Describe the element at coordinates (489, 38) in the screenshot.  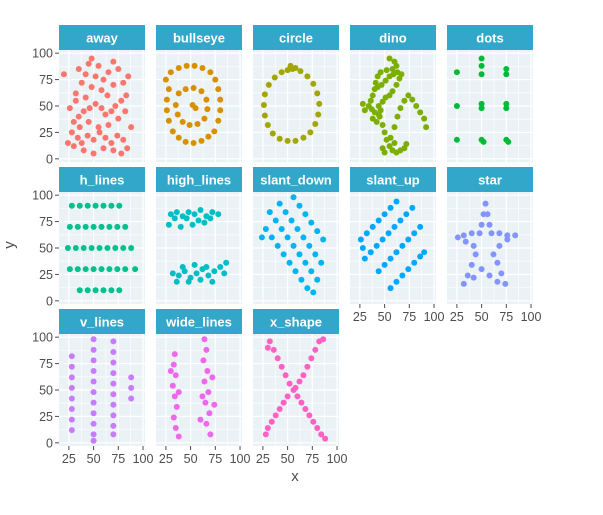
I see `strip-label-dots: dots` at that location.